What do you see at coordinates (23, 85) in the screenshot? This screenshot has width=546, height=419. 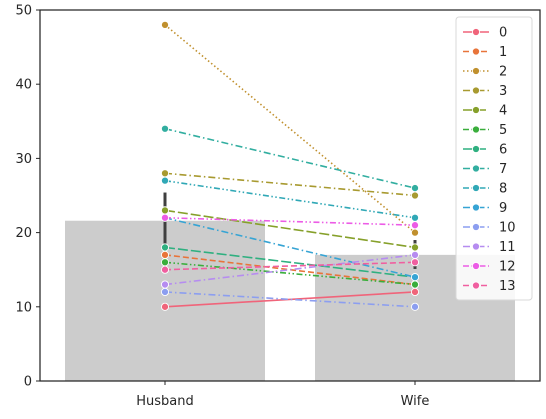 I see `y-tick-label: 40` at bounding box center [23, 85].